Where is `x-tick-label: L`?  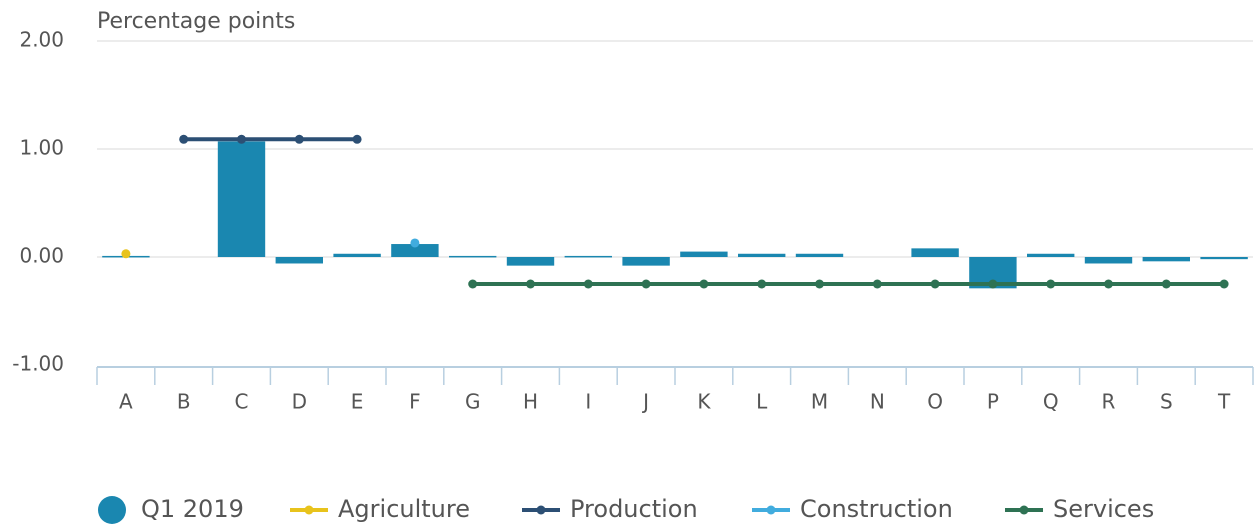 x-tick-label: L is located at coordinates (762, 402).